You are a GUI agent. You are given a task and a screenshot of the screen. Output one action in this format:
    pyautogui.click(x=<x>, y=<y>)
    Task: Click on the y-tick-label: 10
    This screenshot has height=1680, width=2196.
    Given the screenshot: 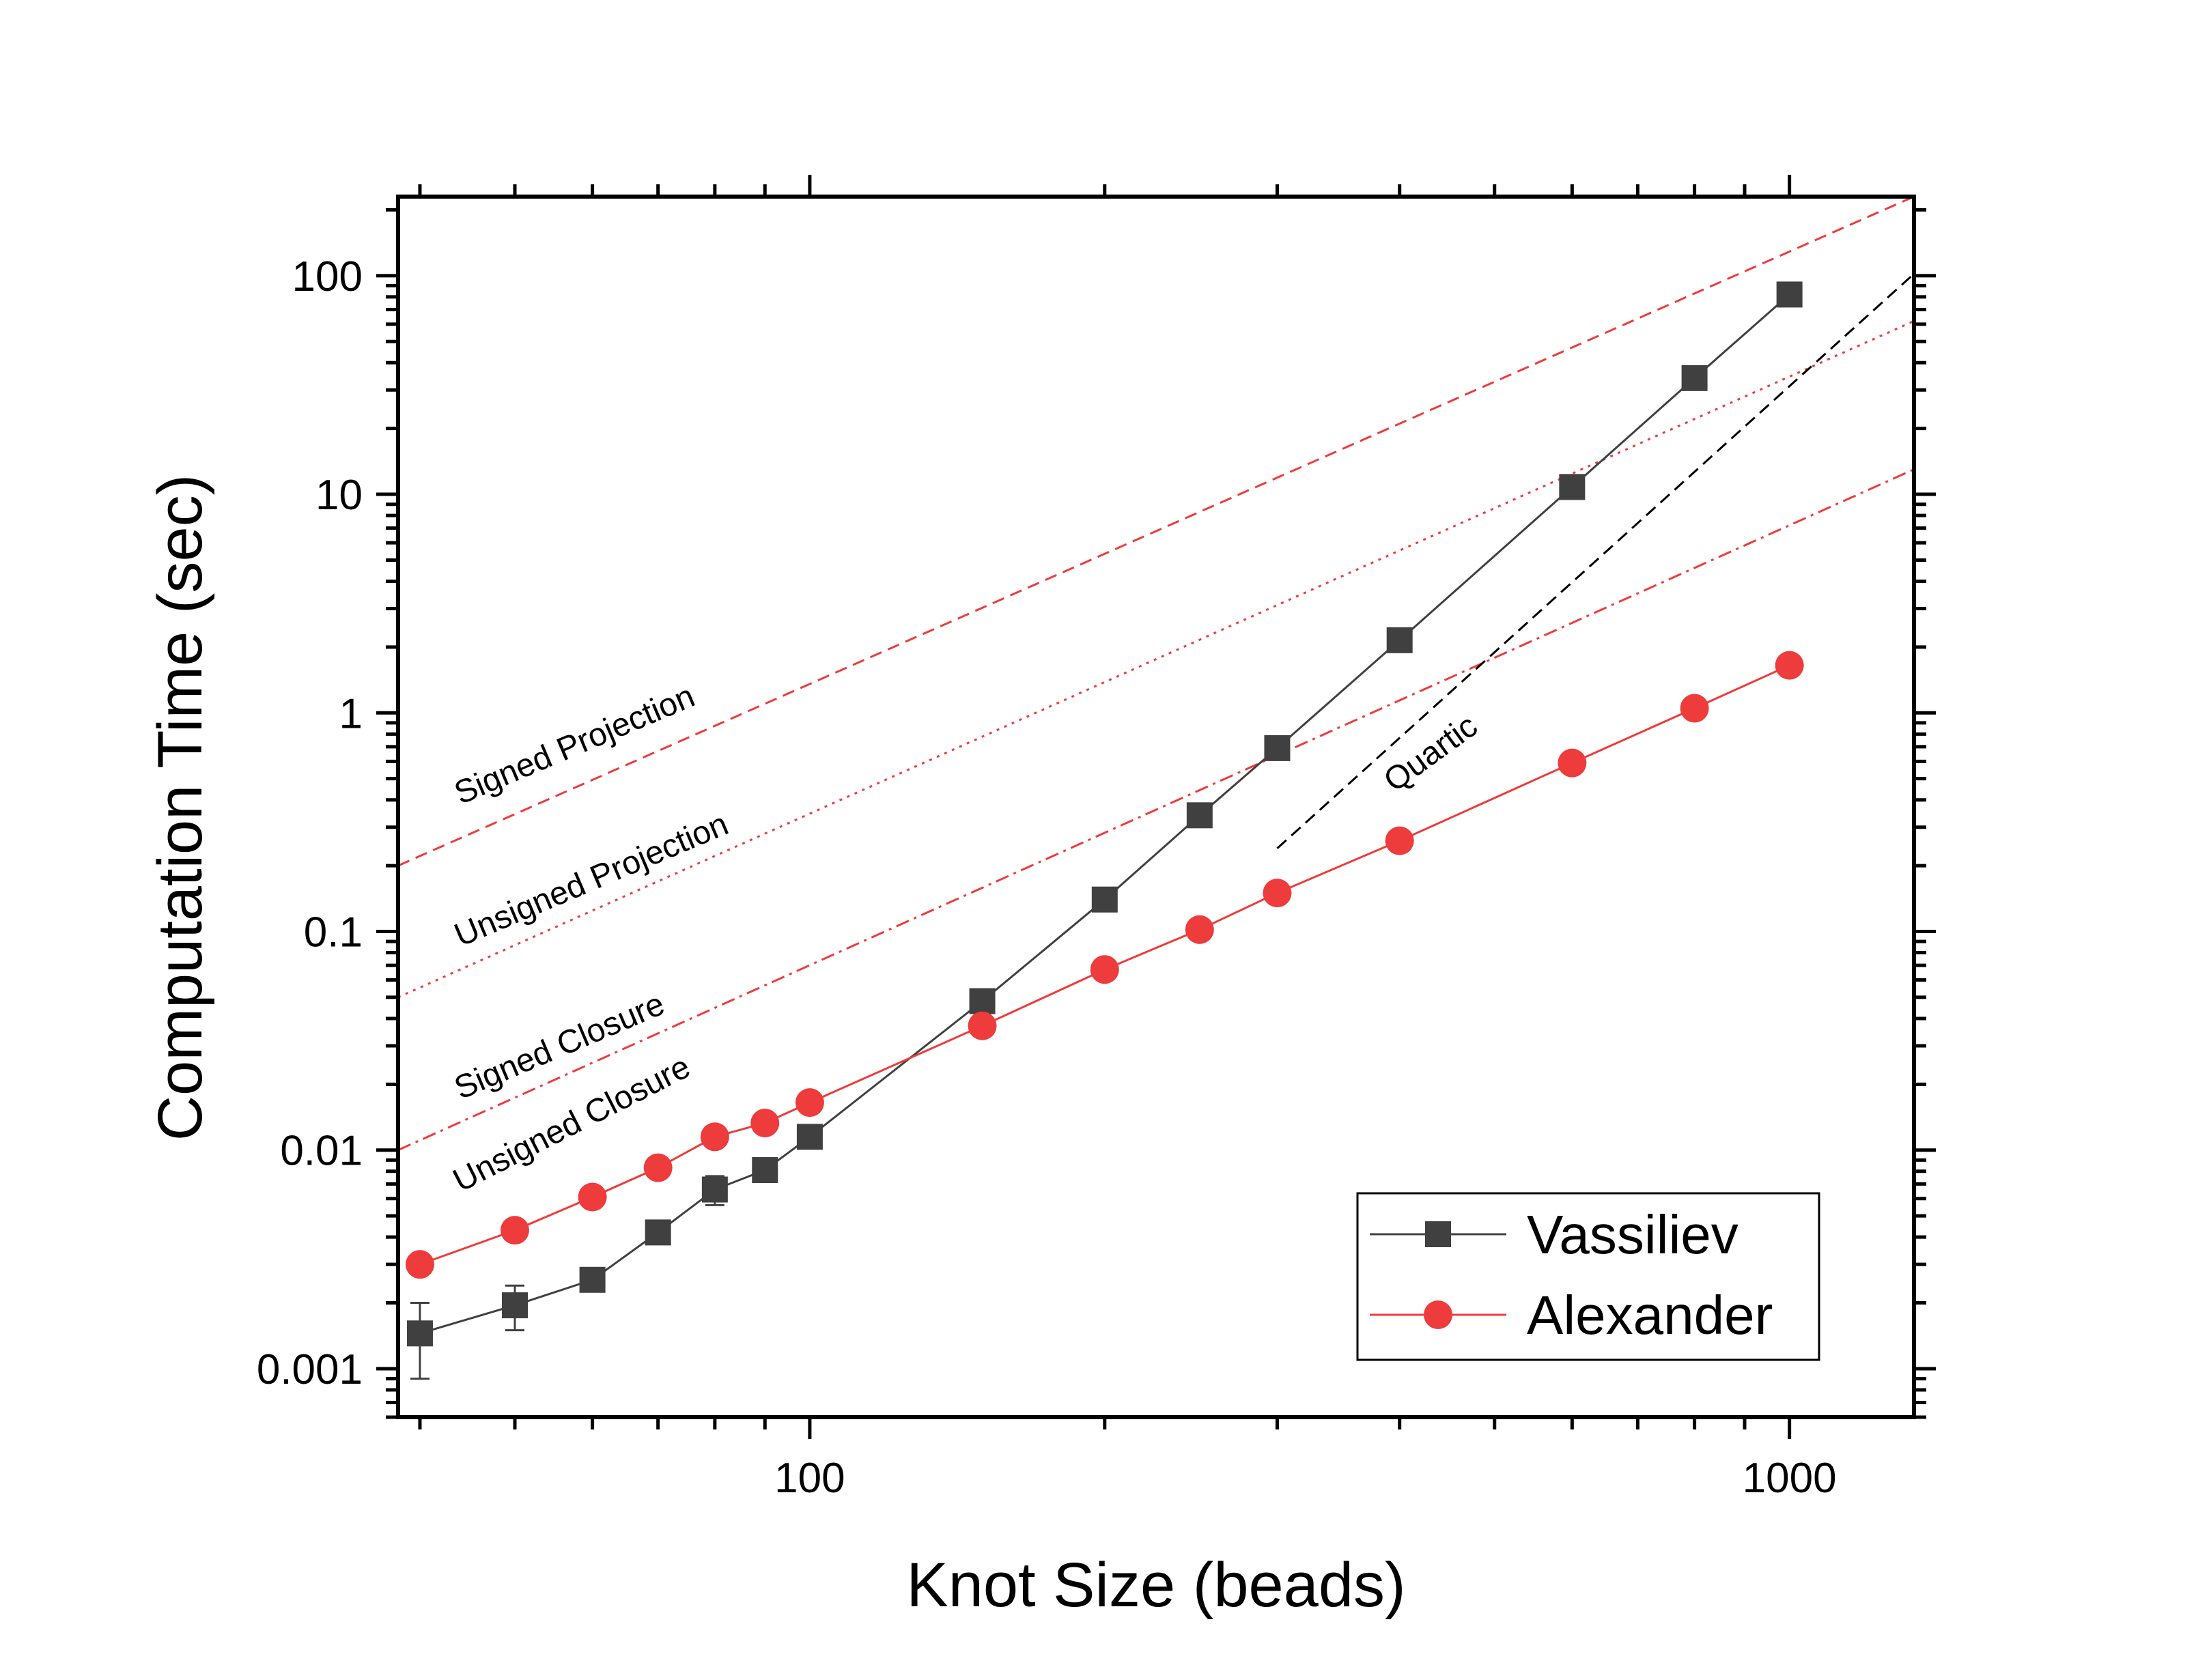 What is the action you would take?
    pyautogui.click(x=339, y=495)
    